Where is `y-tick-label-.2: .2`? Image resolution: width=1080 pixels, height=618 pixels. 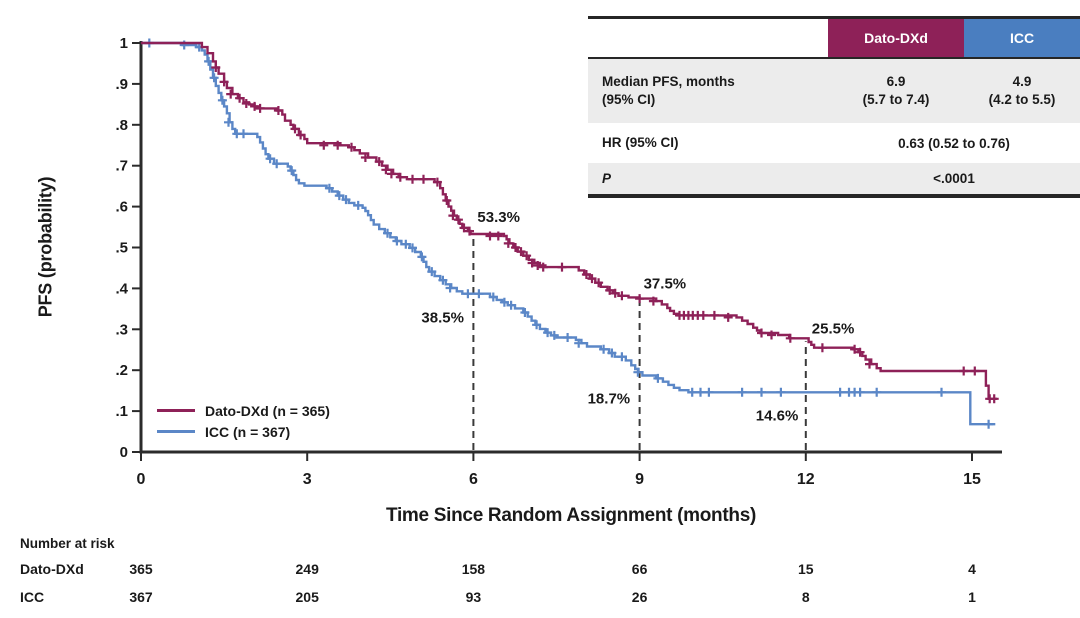
y-tick-label-.2: .2 is located at coordinates (121, 370).